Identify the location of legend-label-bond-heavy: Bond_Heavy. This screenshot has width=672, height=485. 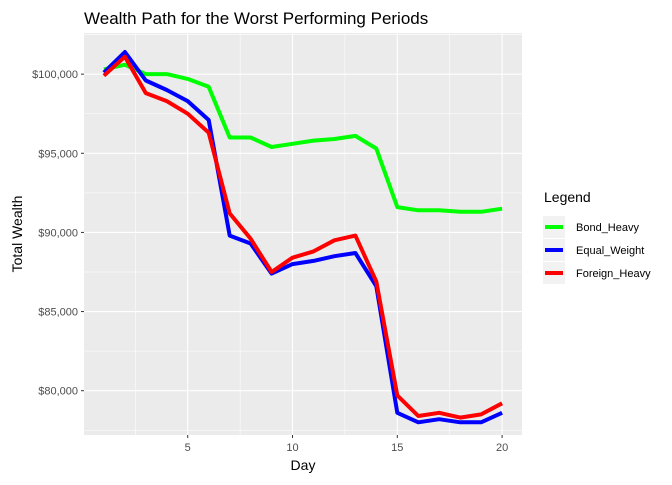
(607, 228).